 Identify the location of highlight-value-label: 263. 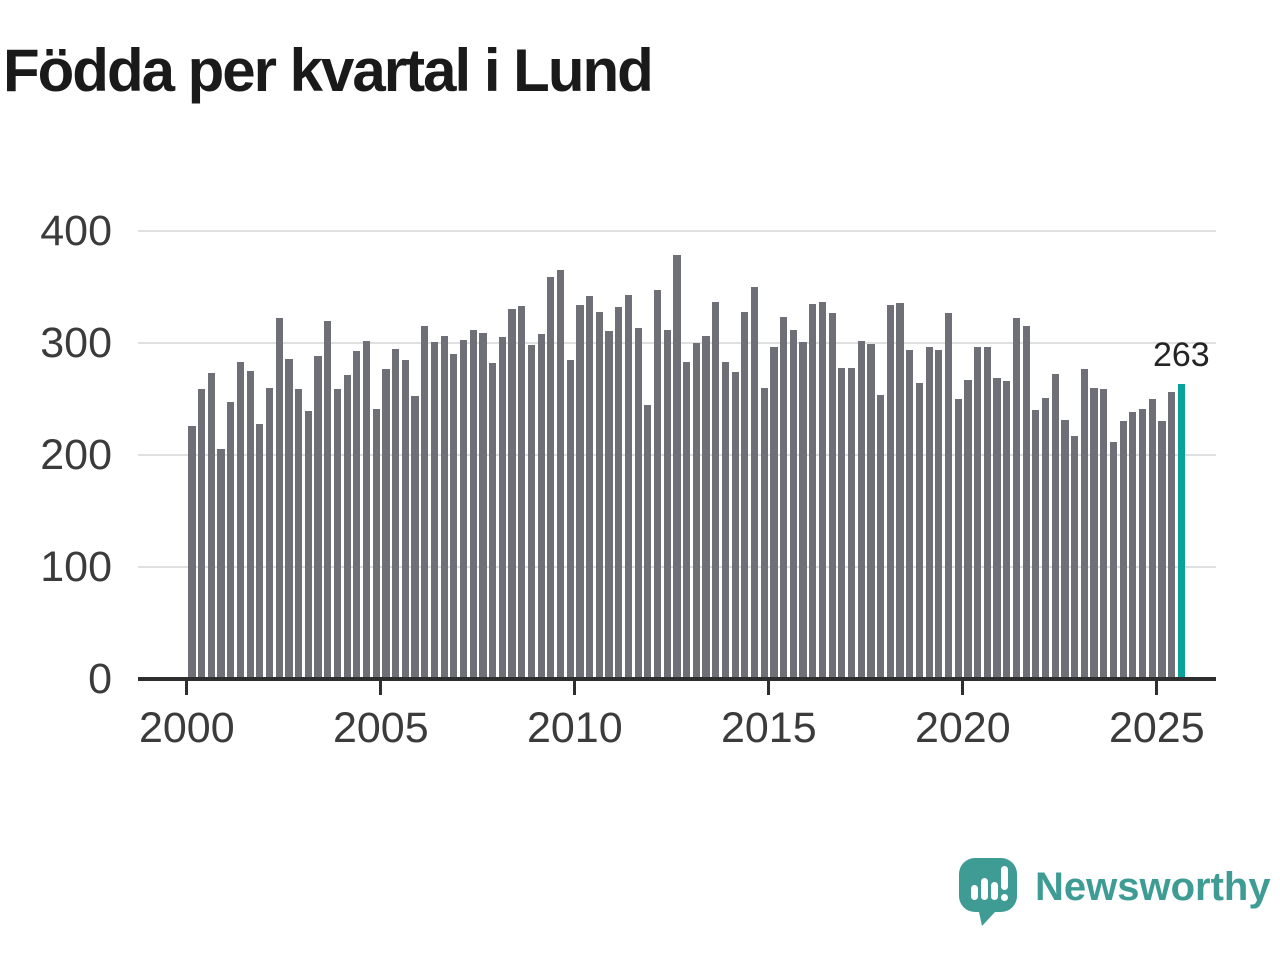
(1181, 355).